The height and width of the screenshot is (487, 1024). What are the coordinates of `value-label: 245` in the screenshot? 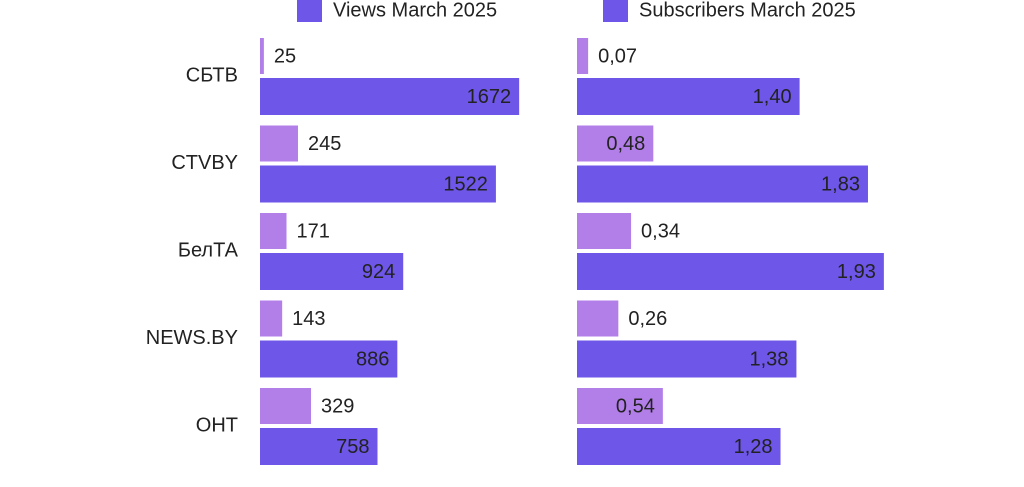 It's located at (324, 144).